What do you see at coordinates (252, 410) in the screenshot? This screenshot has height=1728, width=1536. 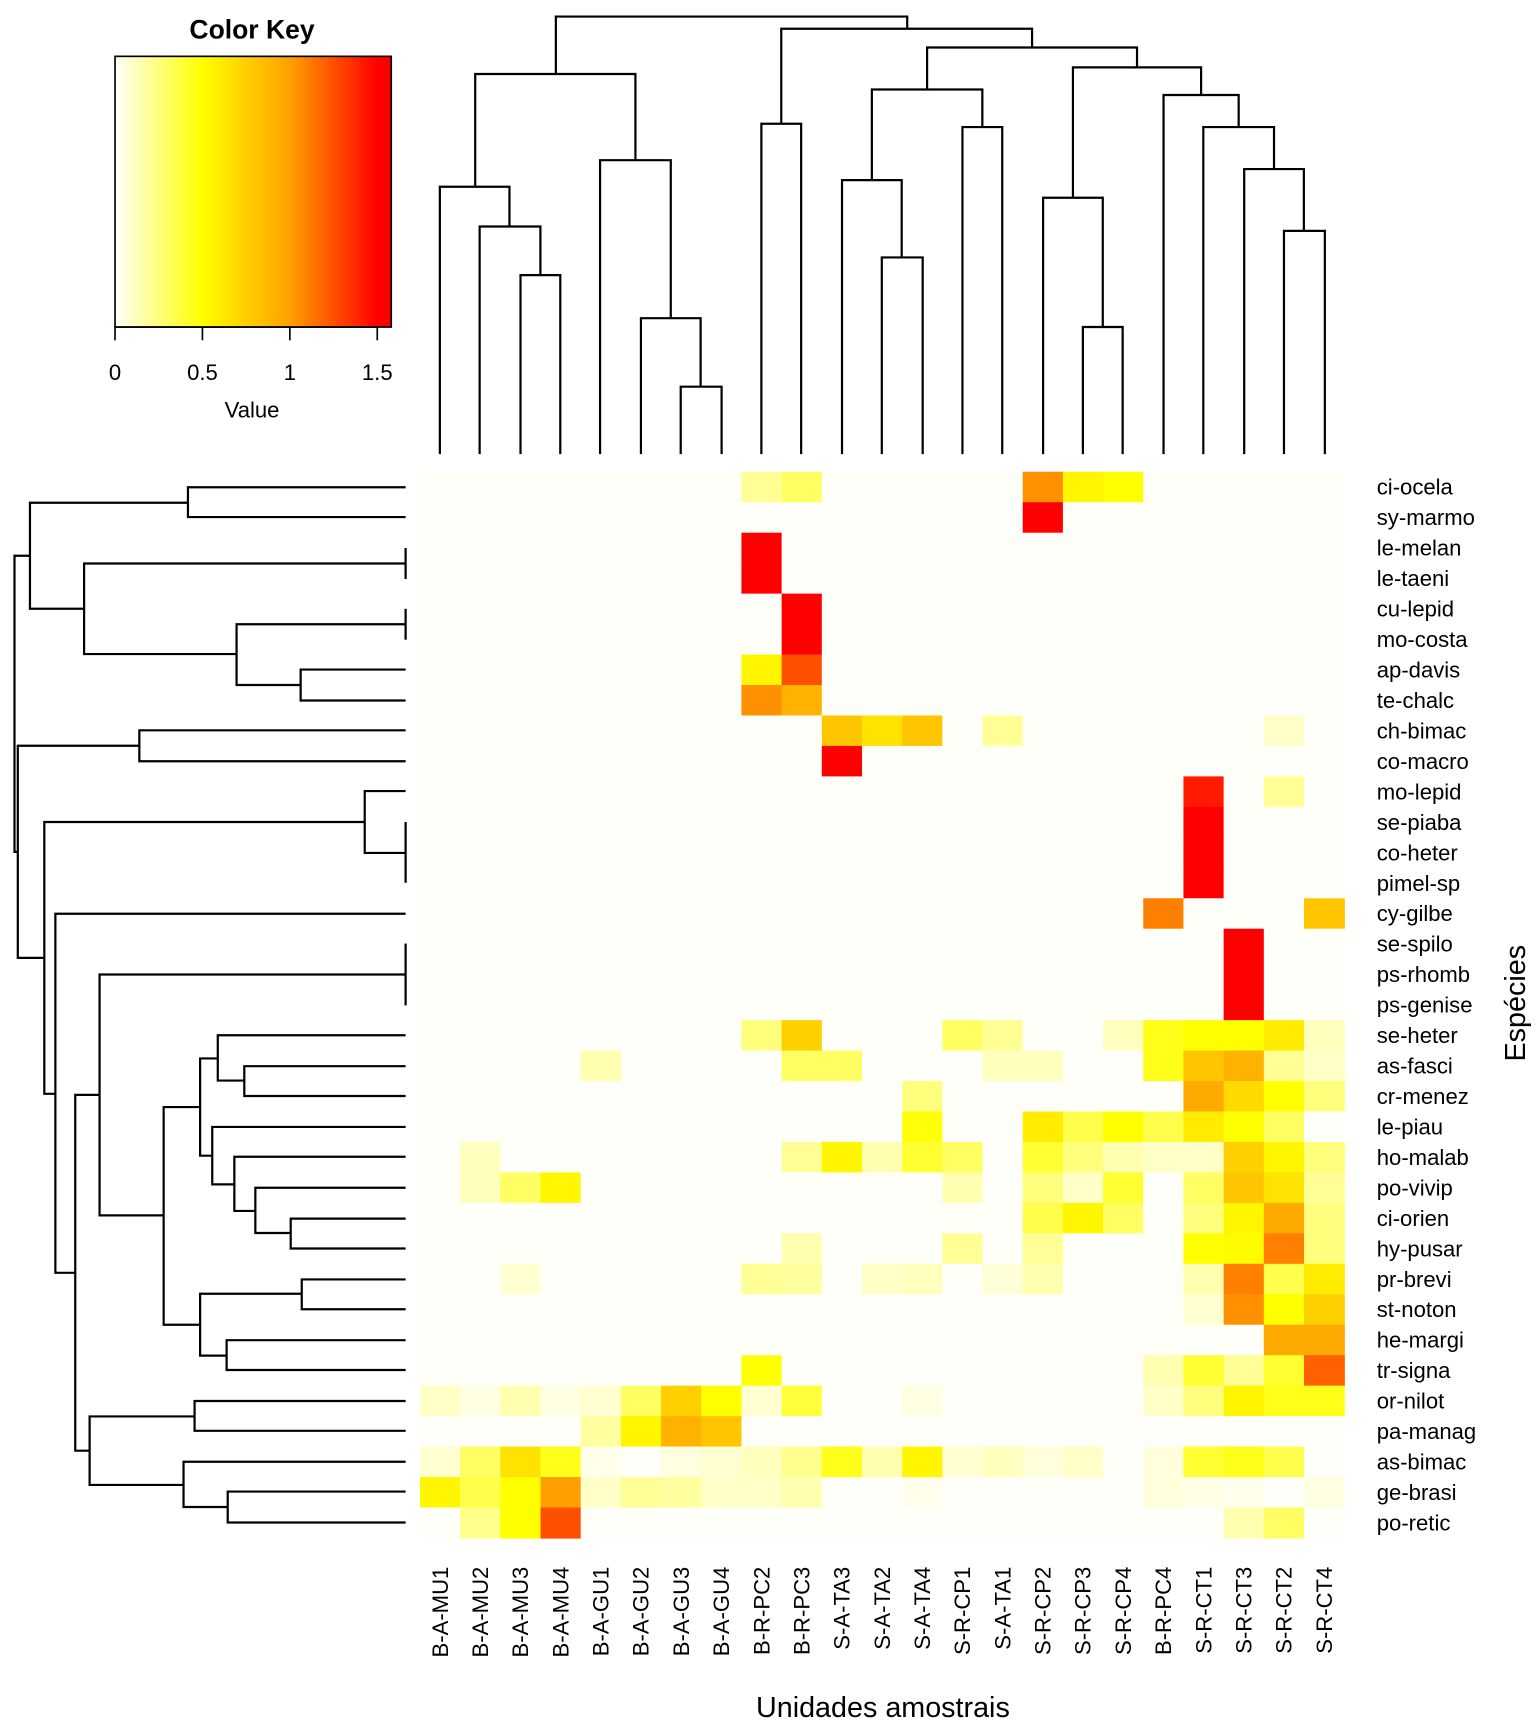 I see `color-key-label: Value` at bounding box center [252, 410].